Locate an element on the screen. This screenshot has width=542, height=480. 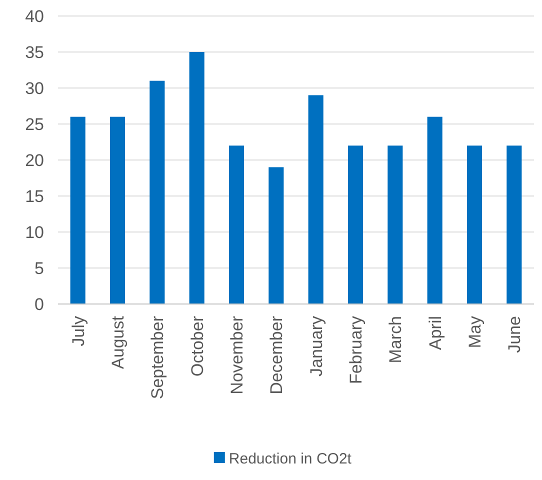
y-tick-label: 40 is located at coordinates (34, 16).